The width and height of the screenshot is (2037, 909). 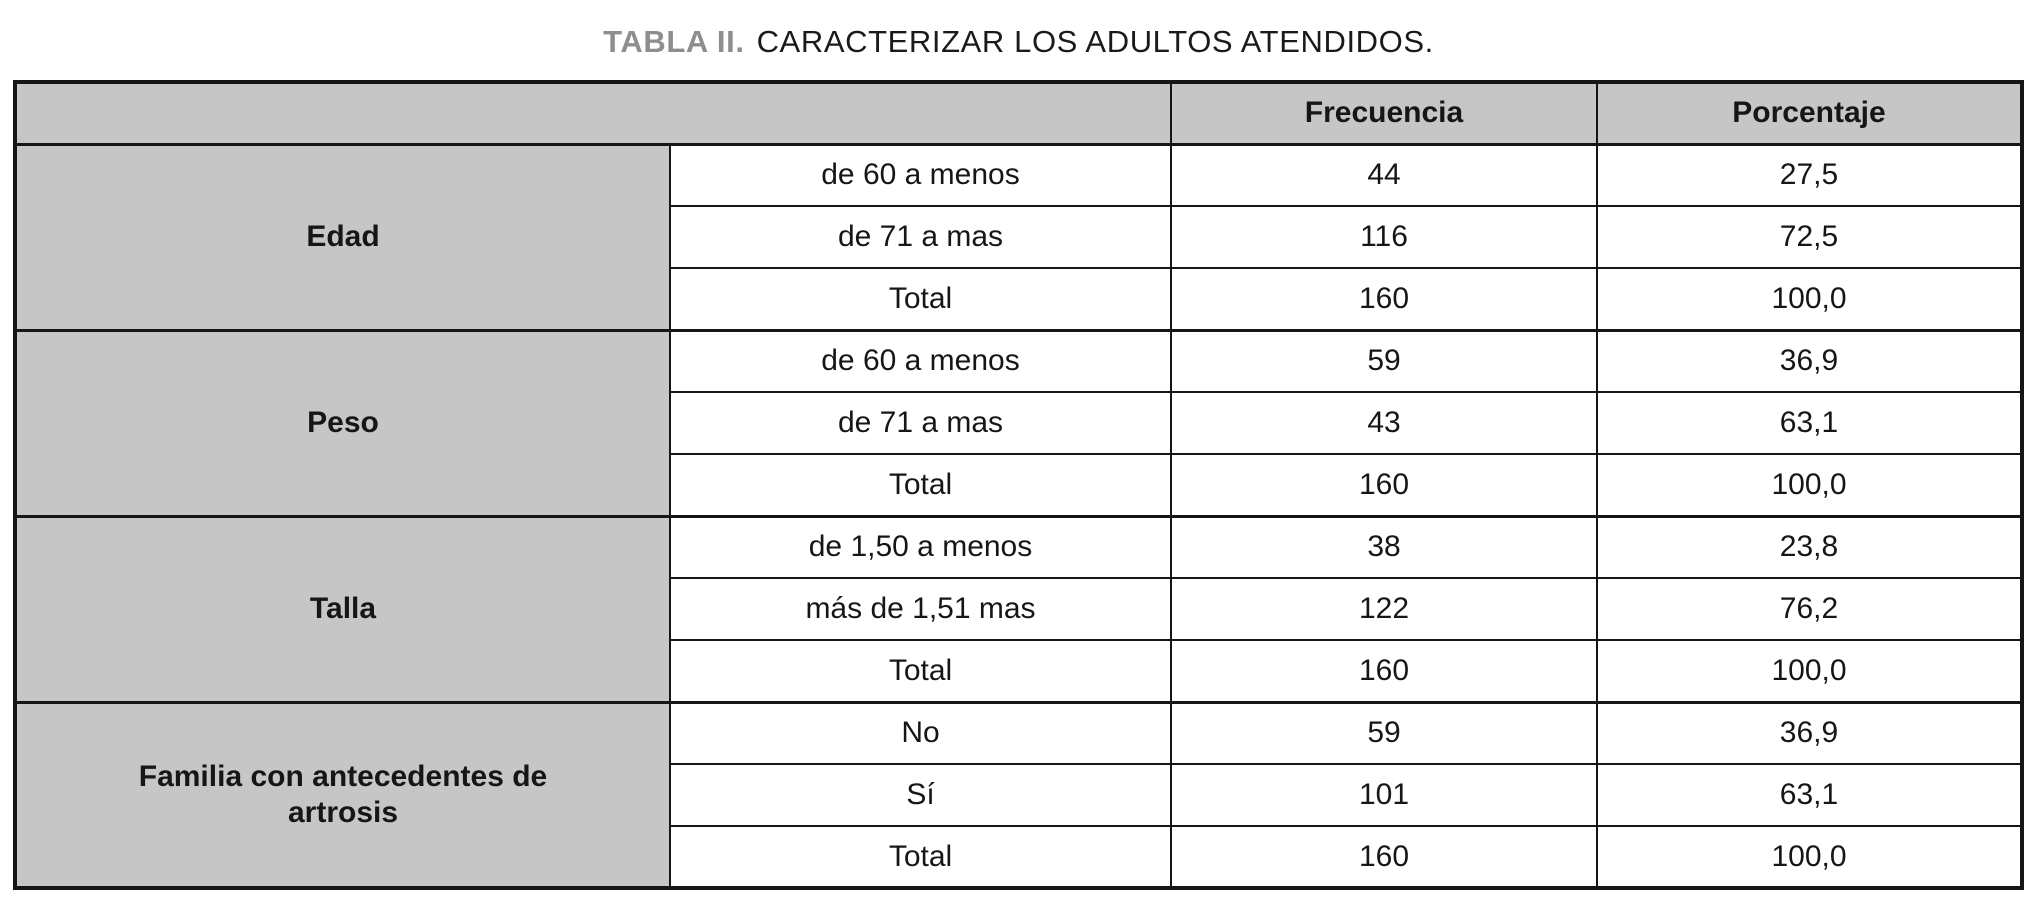 I want to click on category-peso: Peso, so click(x=342, y=422).